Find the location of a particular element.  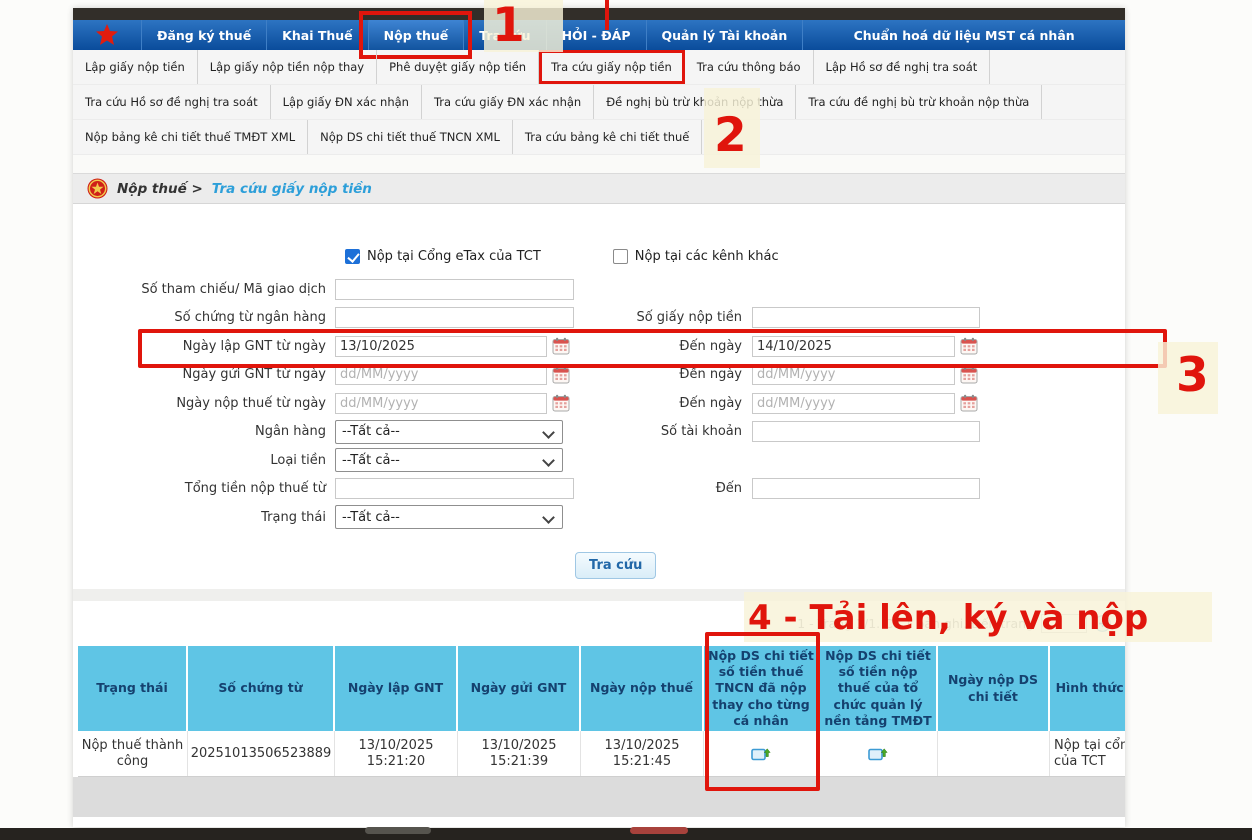

breadcrumb-current: Tra cứu giấy nộp tiền is located at coordinates (291, 188).